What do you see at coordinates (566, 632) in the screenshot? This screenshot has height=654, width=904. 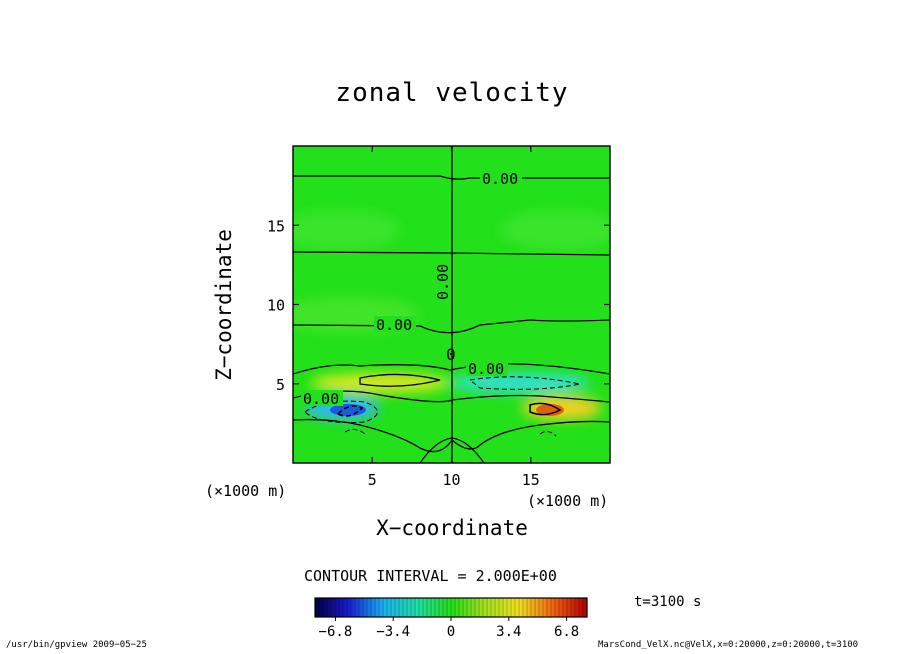 I see `colorbar-tick-label-4: 6.8` at bounding box center [566, 632].